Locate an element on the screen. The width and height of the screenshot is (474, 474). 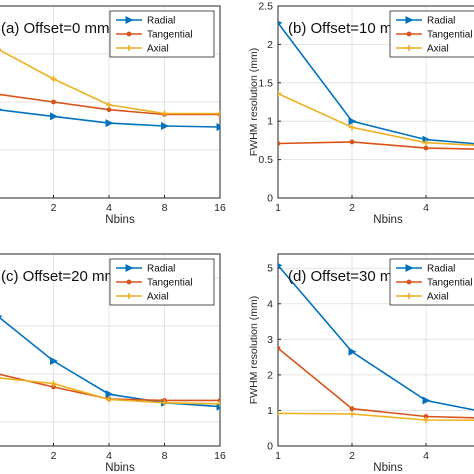
y-tick-label: 3 is located at coordinates (270, 340).